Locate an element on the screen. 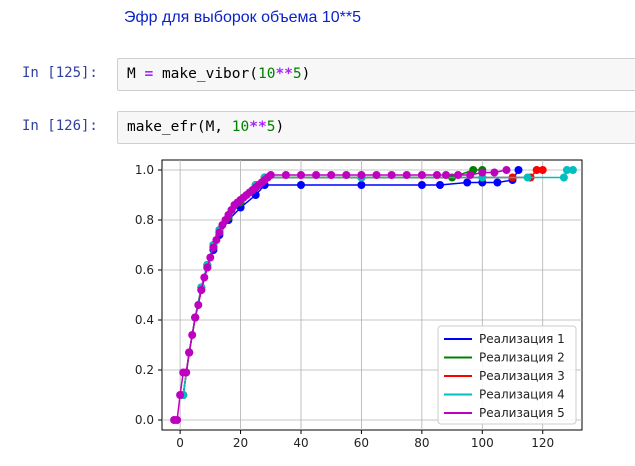  y-tick-label: 0.2 is located at coordinates (144, 370).